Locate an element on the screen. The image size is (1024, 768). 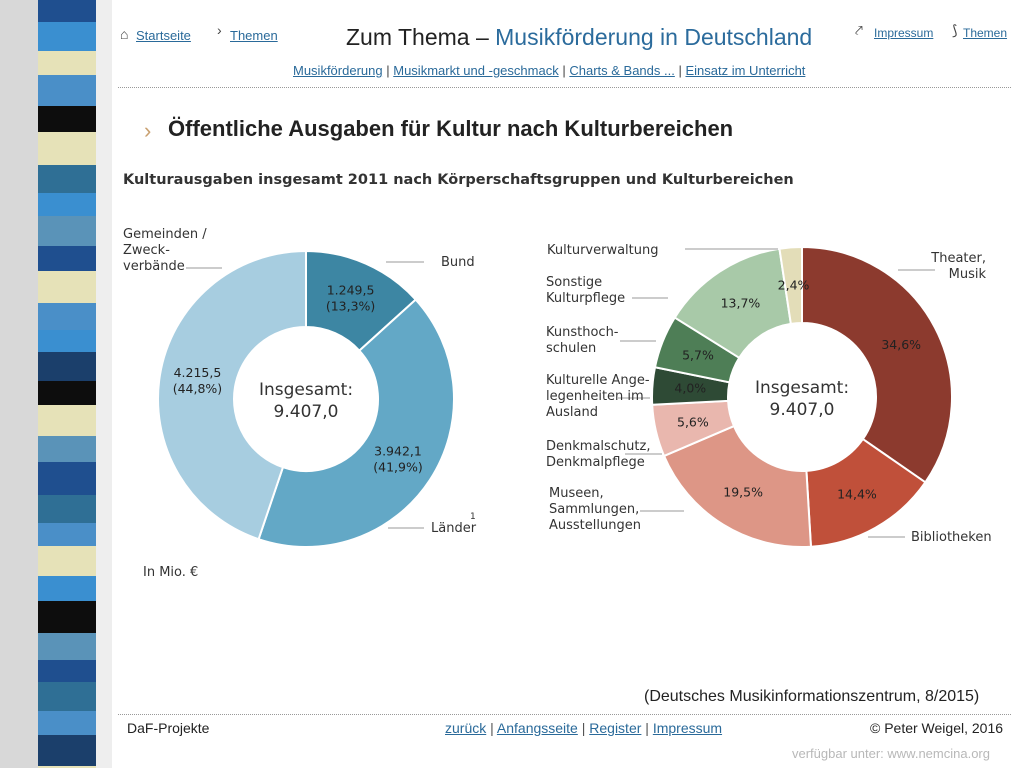
footnote-marker: 1 is located at coordinates (473, 517).